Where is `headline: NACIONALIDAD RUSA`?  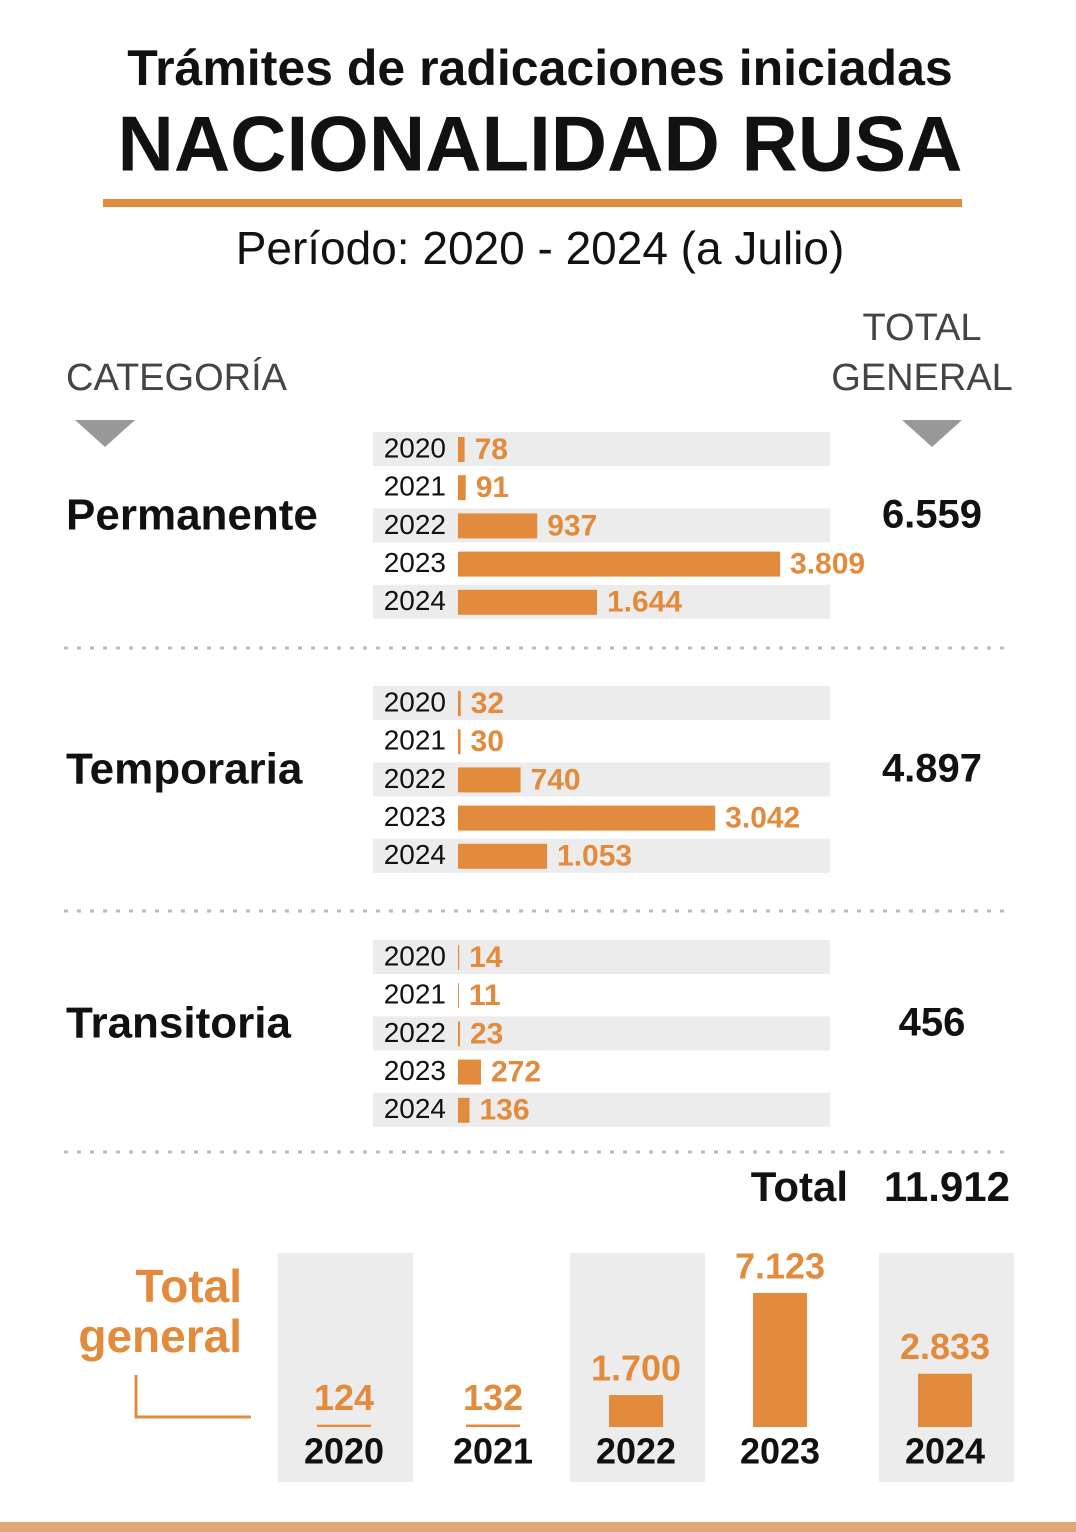
headline: NACIONALIDAD RUSA is located at coordinates (540, 144).